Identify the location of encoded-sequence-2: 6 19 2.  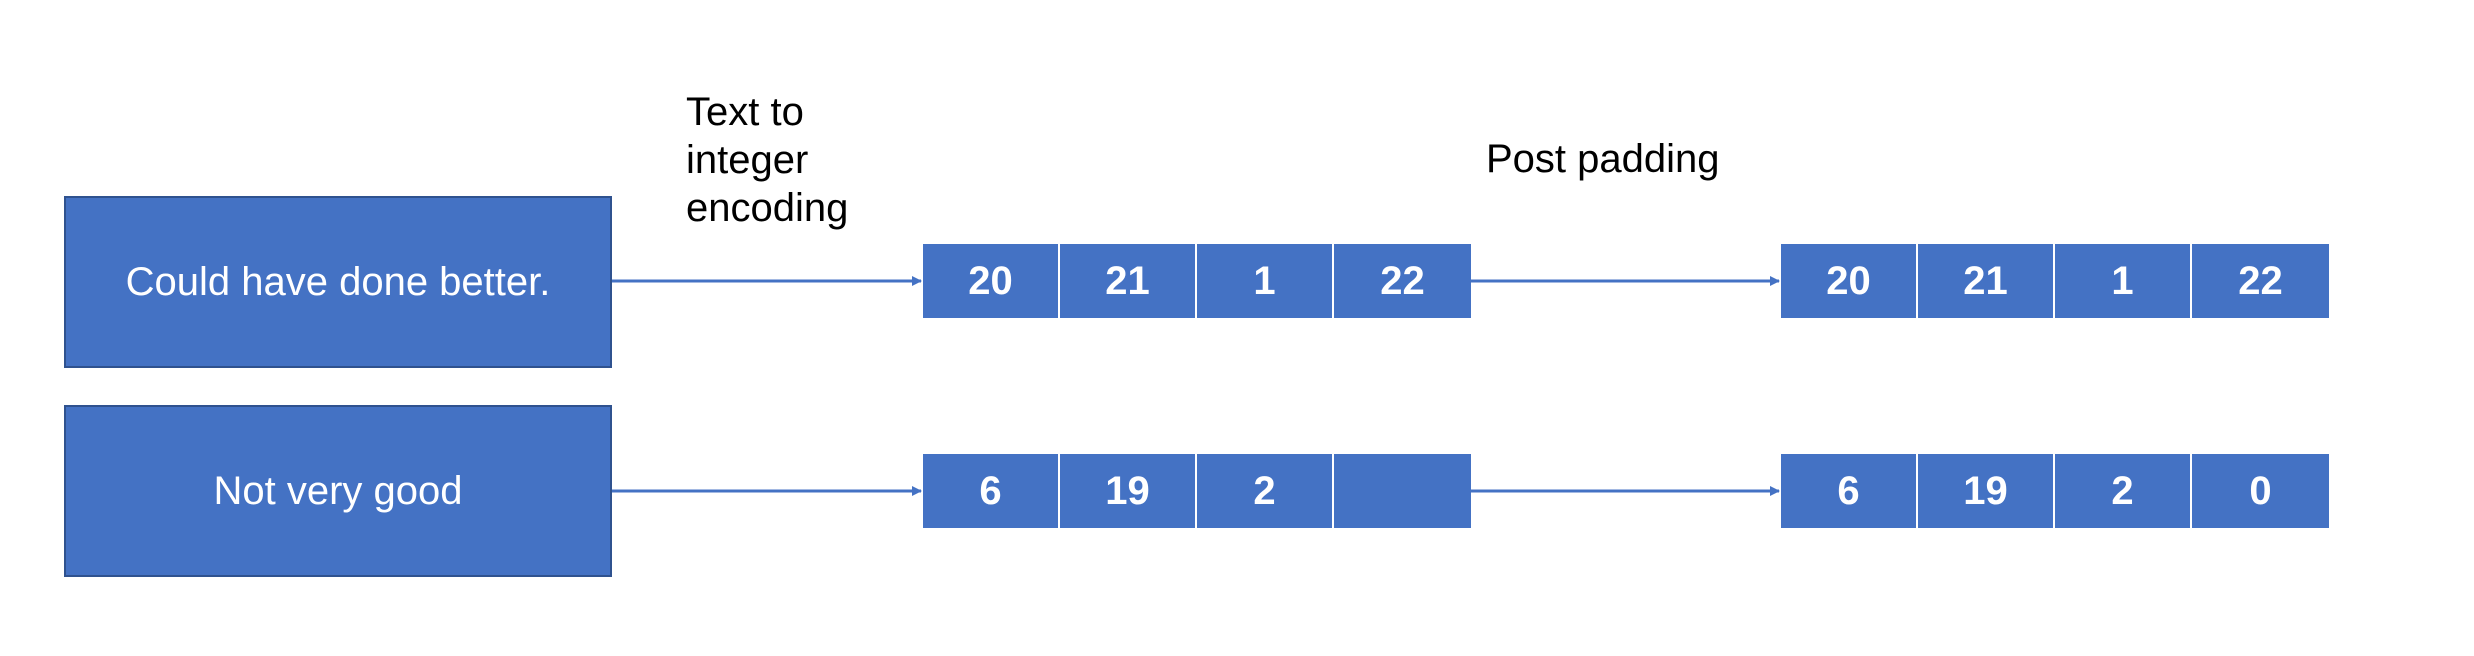
(1197, 491).